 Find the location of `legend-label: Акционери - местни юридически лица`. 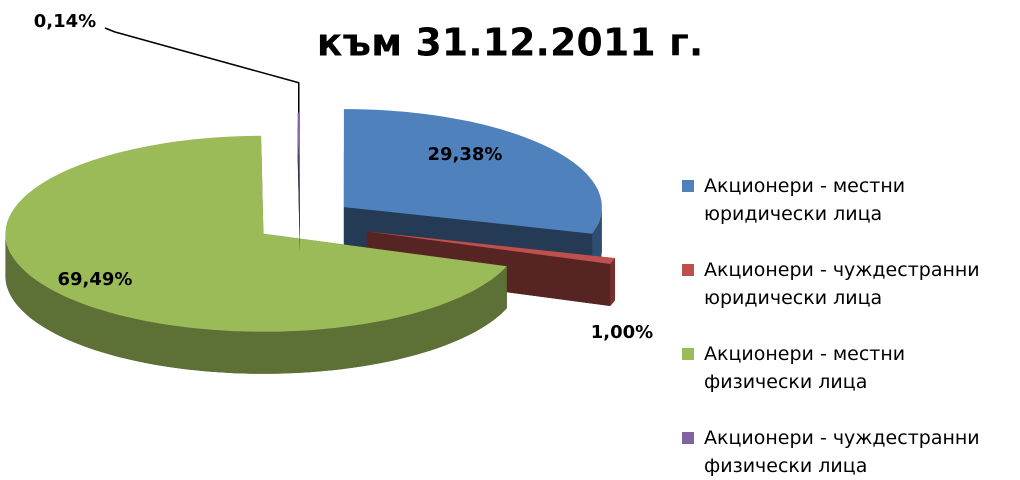

legend-label: Акционери - местни юридически лица is located at coordinates (805, 200).